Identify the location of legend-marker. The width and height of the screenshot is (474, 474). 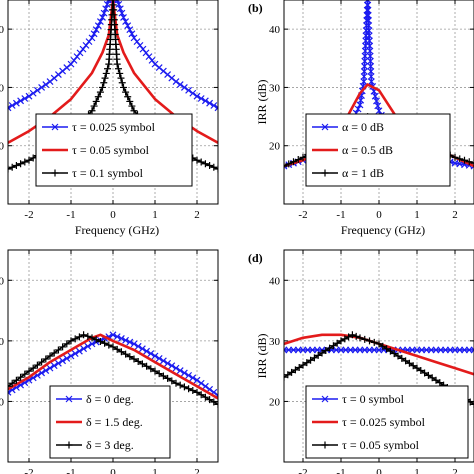
(325, 445).